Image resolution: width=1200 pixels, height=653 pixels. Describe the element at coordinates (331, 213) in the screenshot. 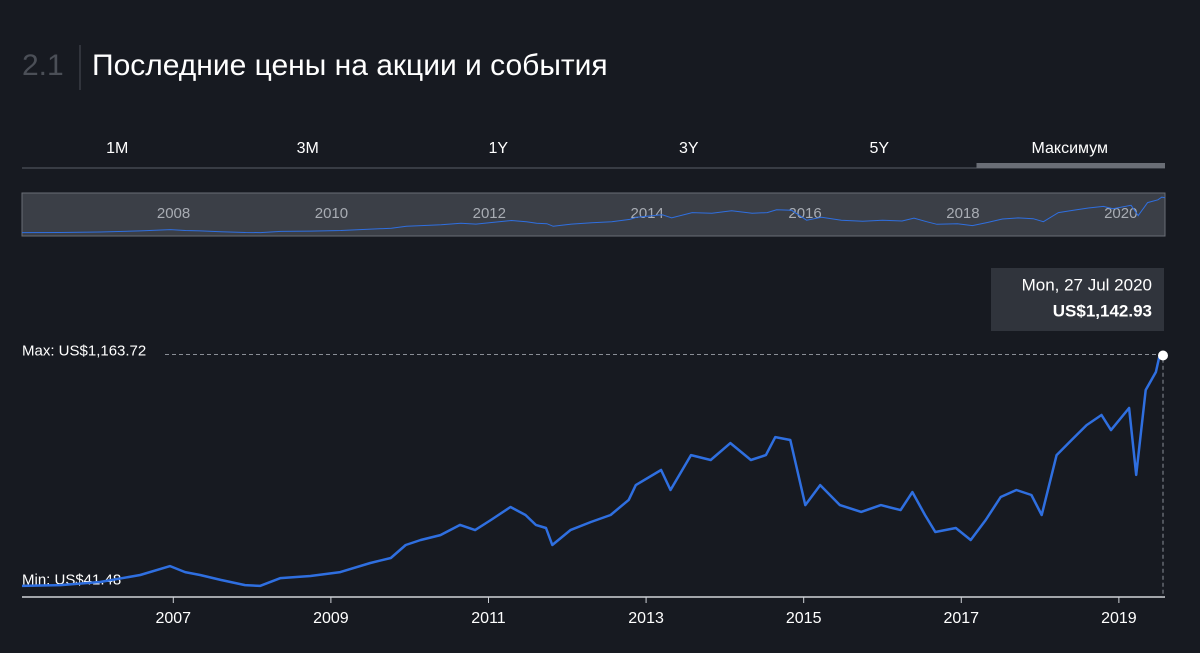

I see `navigator-tick-label: 2010` at that location.